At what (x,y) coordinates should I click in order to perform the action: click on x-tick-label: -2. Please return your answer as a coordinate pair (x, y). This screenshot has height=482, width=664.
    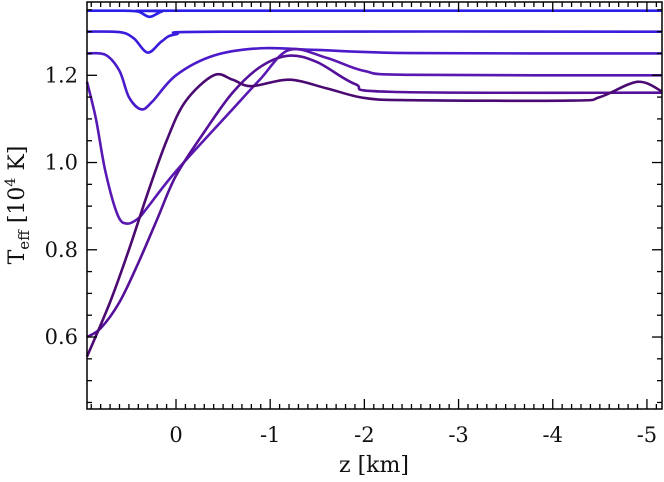
    Looking at the image, I should click on (364, 435).